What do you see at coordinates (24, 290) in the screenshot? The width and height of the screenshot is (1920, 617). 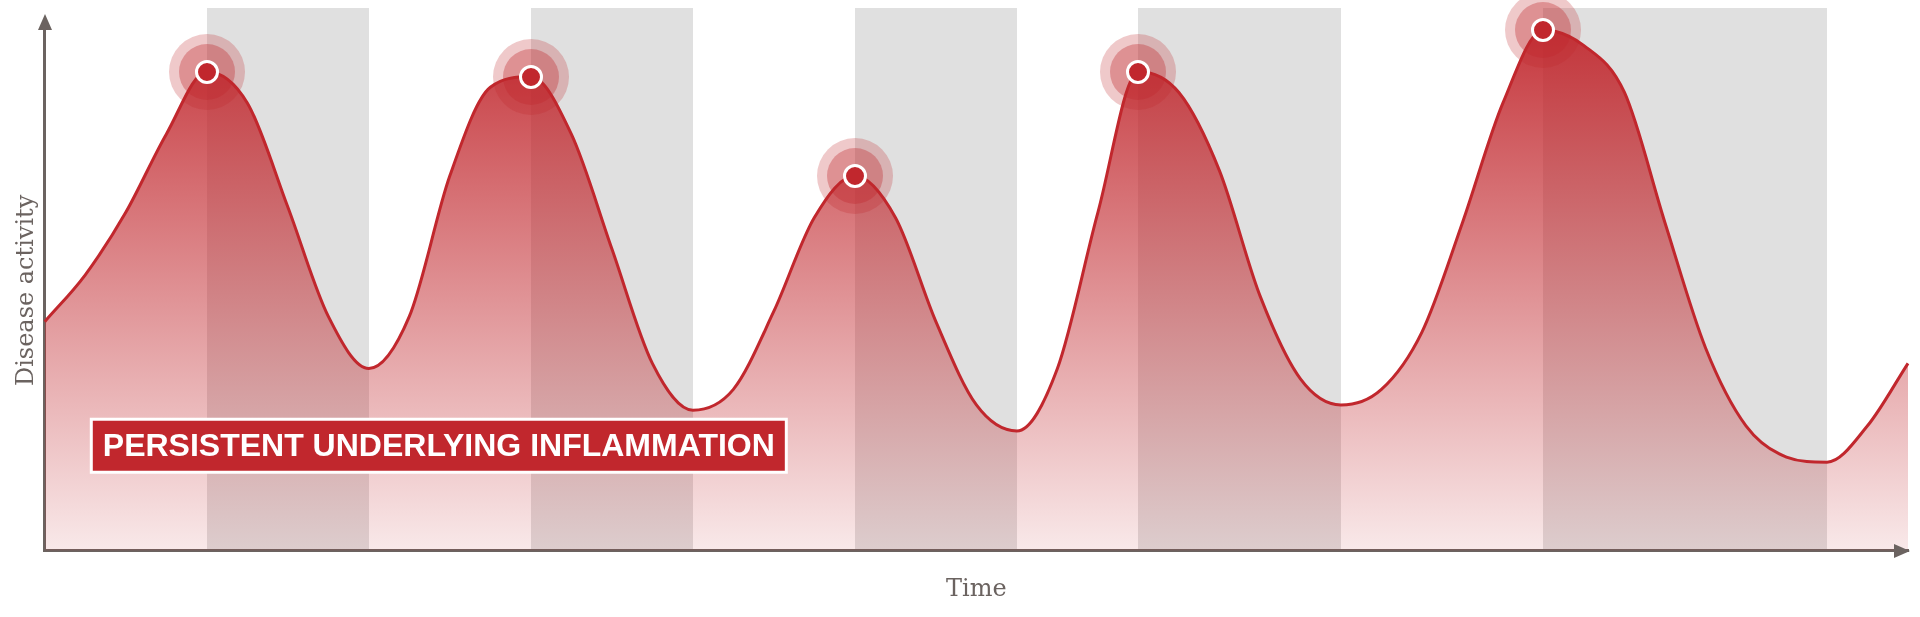 I see `y-axis-title: Disease activity` at bounding box center [24, 290].